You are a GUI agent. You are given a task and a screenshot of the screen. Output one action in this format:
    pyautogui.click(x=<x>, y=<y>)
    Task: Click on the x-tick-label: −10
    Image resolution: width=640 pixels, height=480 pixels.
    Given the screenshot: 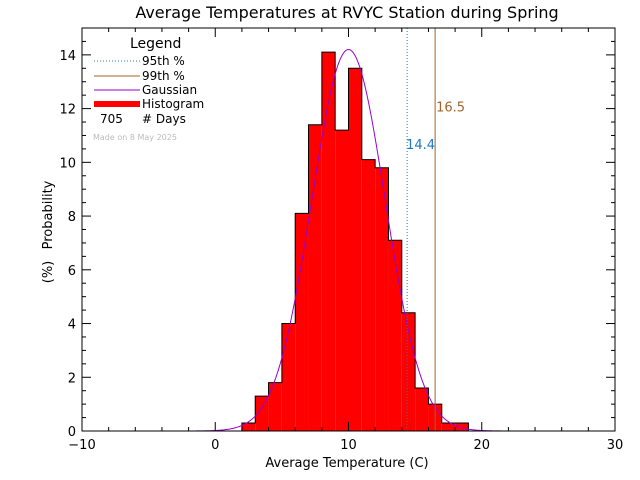 What is the action you would take?
    pyautogui.click(x=81, y=445)
    